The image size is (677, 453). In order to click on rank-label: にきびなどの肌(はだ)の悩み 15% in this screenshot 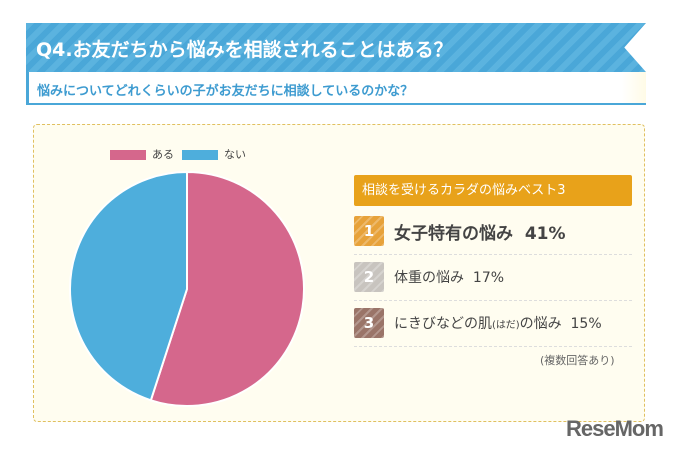, I will do `click(498, 324)`.